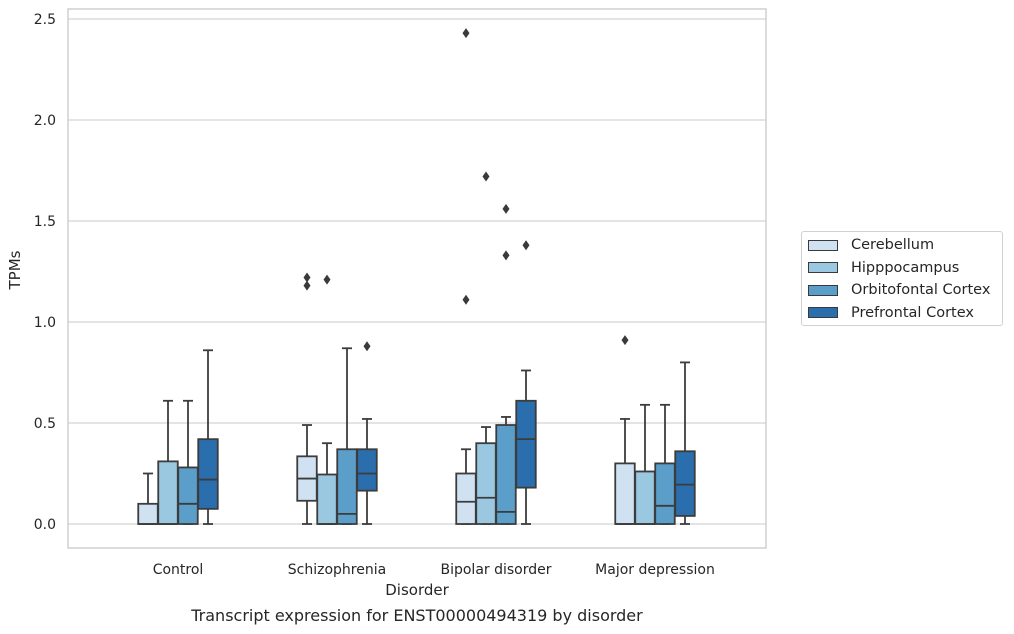 This screenshot has width=1014, height=634. Describe the element at coordinates (45, 323) in the screenshot. I see `y-tick-label: 1.0` at that location.